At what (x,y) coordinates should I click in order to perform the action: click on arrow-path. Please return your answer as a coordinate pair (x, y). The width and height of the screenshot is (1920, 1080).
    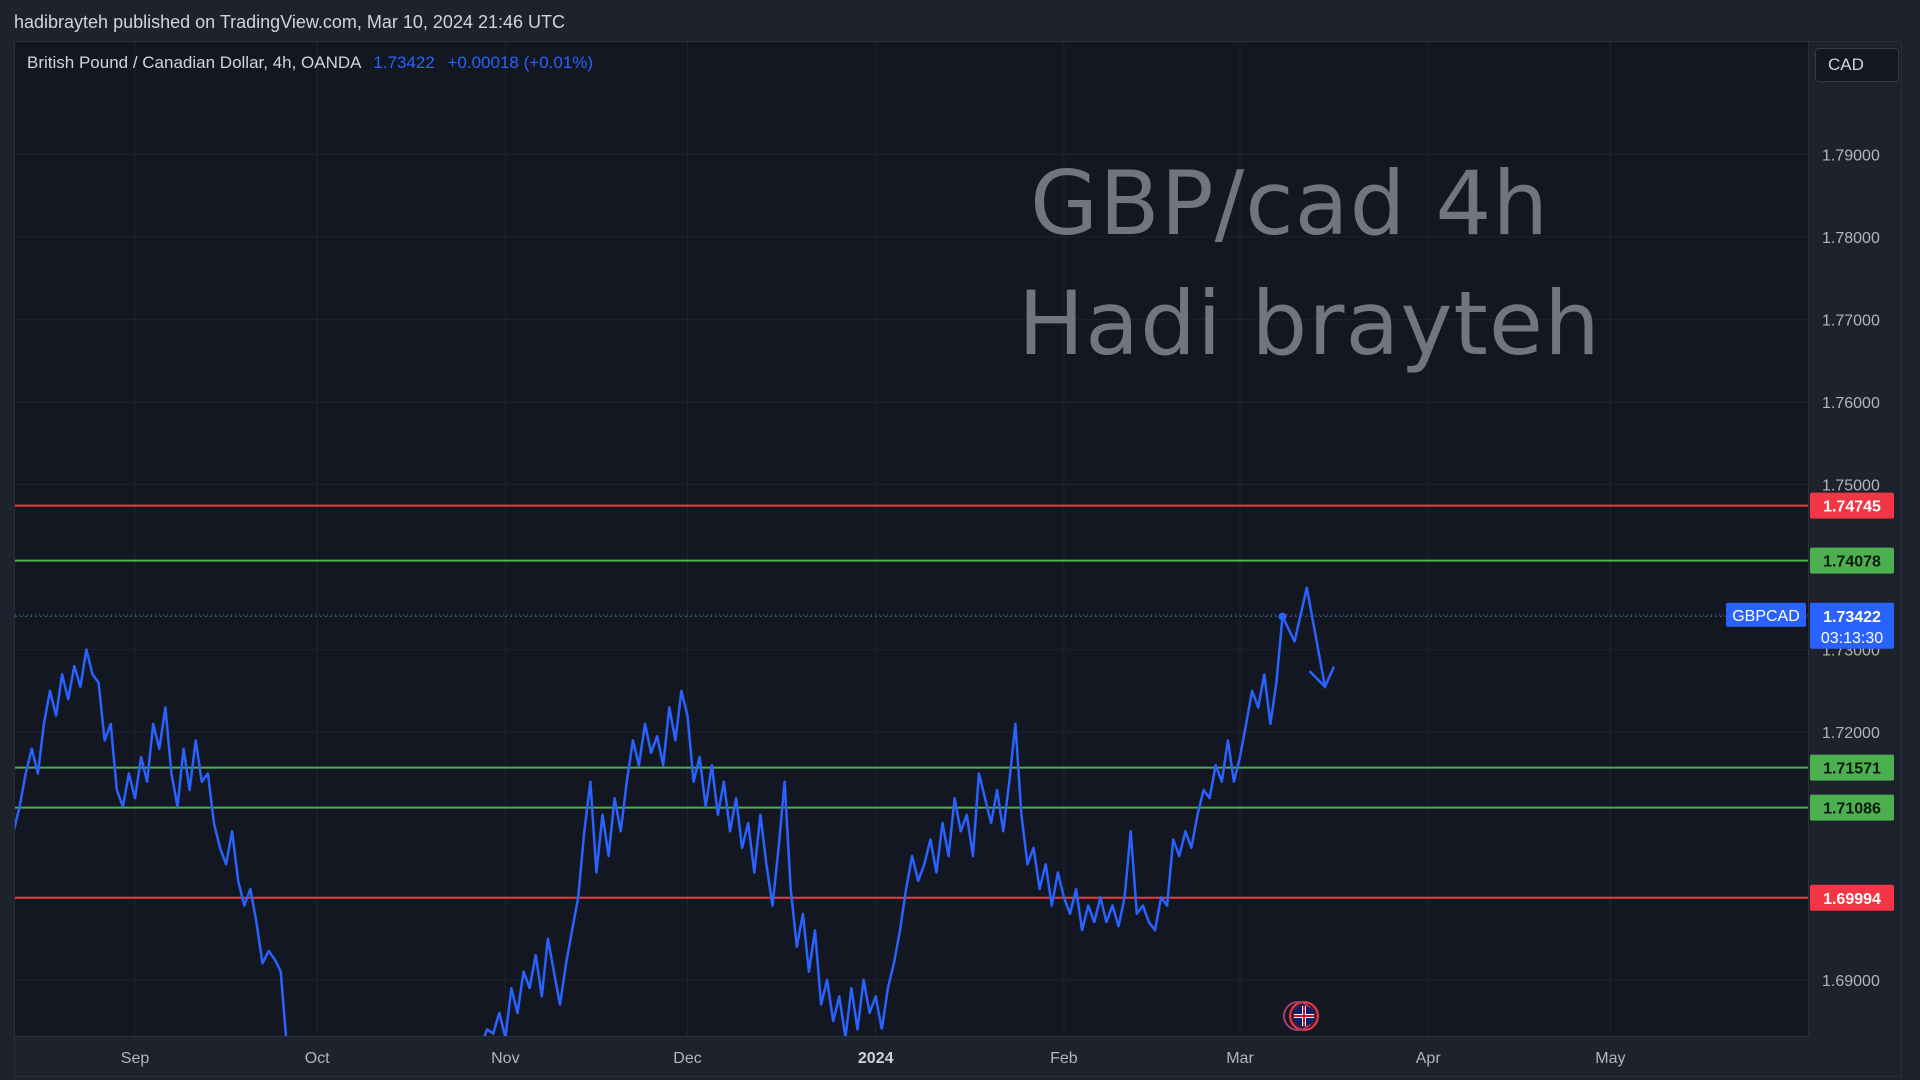
    Looking at the image, I should click on (1304, 637).